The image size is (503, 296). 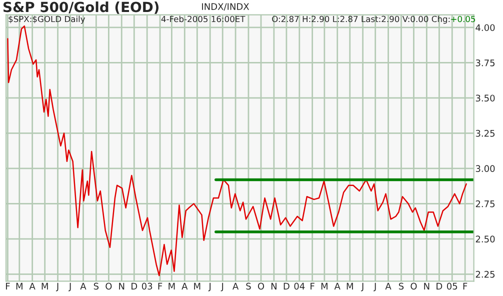 What do you see at coordinates (485, 274) in the screenshot?
I see `y-tick-label: 2.25` at bounding box center [485, 274].